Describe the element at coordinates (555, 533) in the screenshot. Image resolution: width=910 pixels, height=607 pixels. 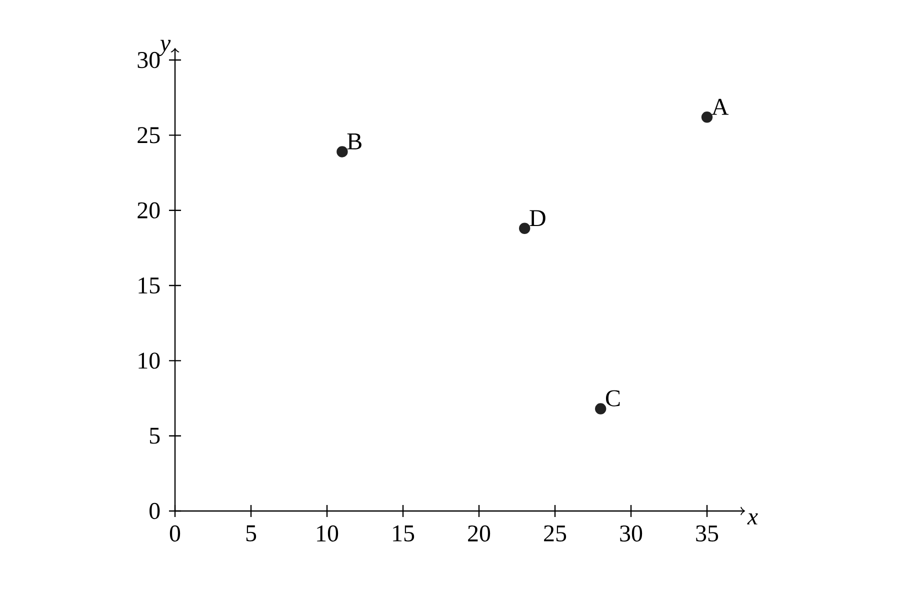
I see `x-tick-label: 25` at that location.